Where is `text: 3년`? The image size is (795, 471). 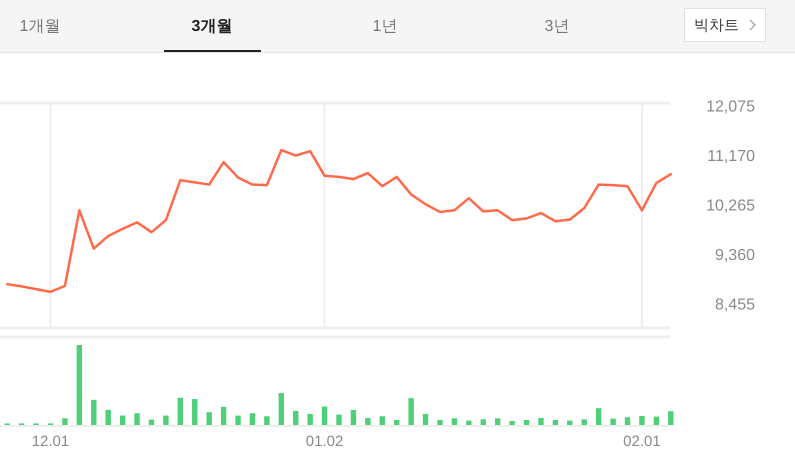
text: 3년 is located at coordinates (557, 26).